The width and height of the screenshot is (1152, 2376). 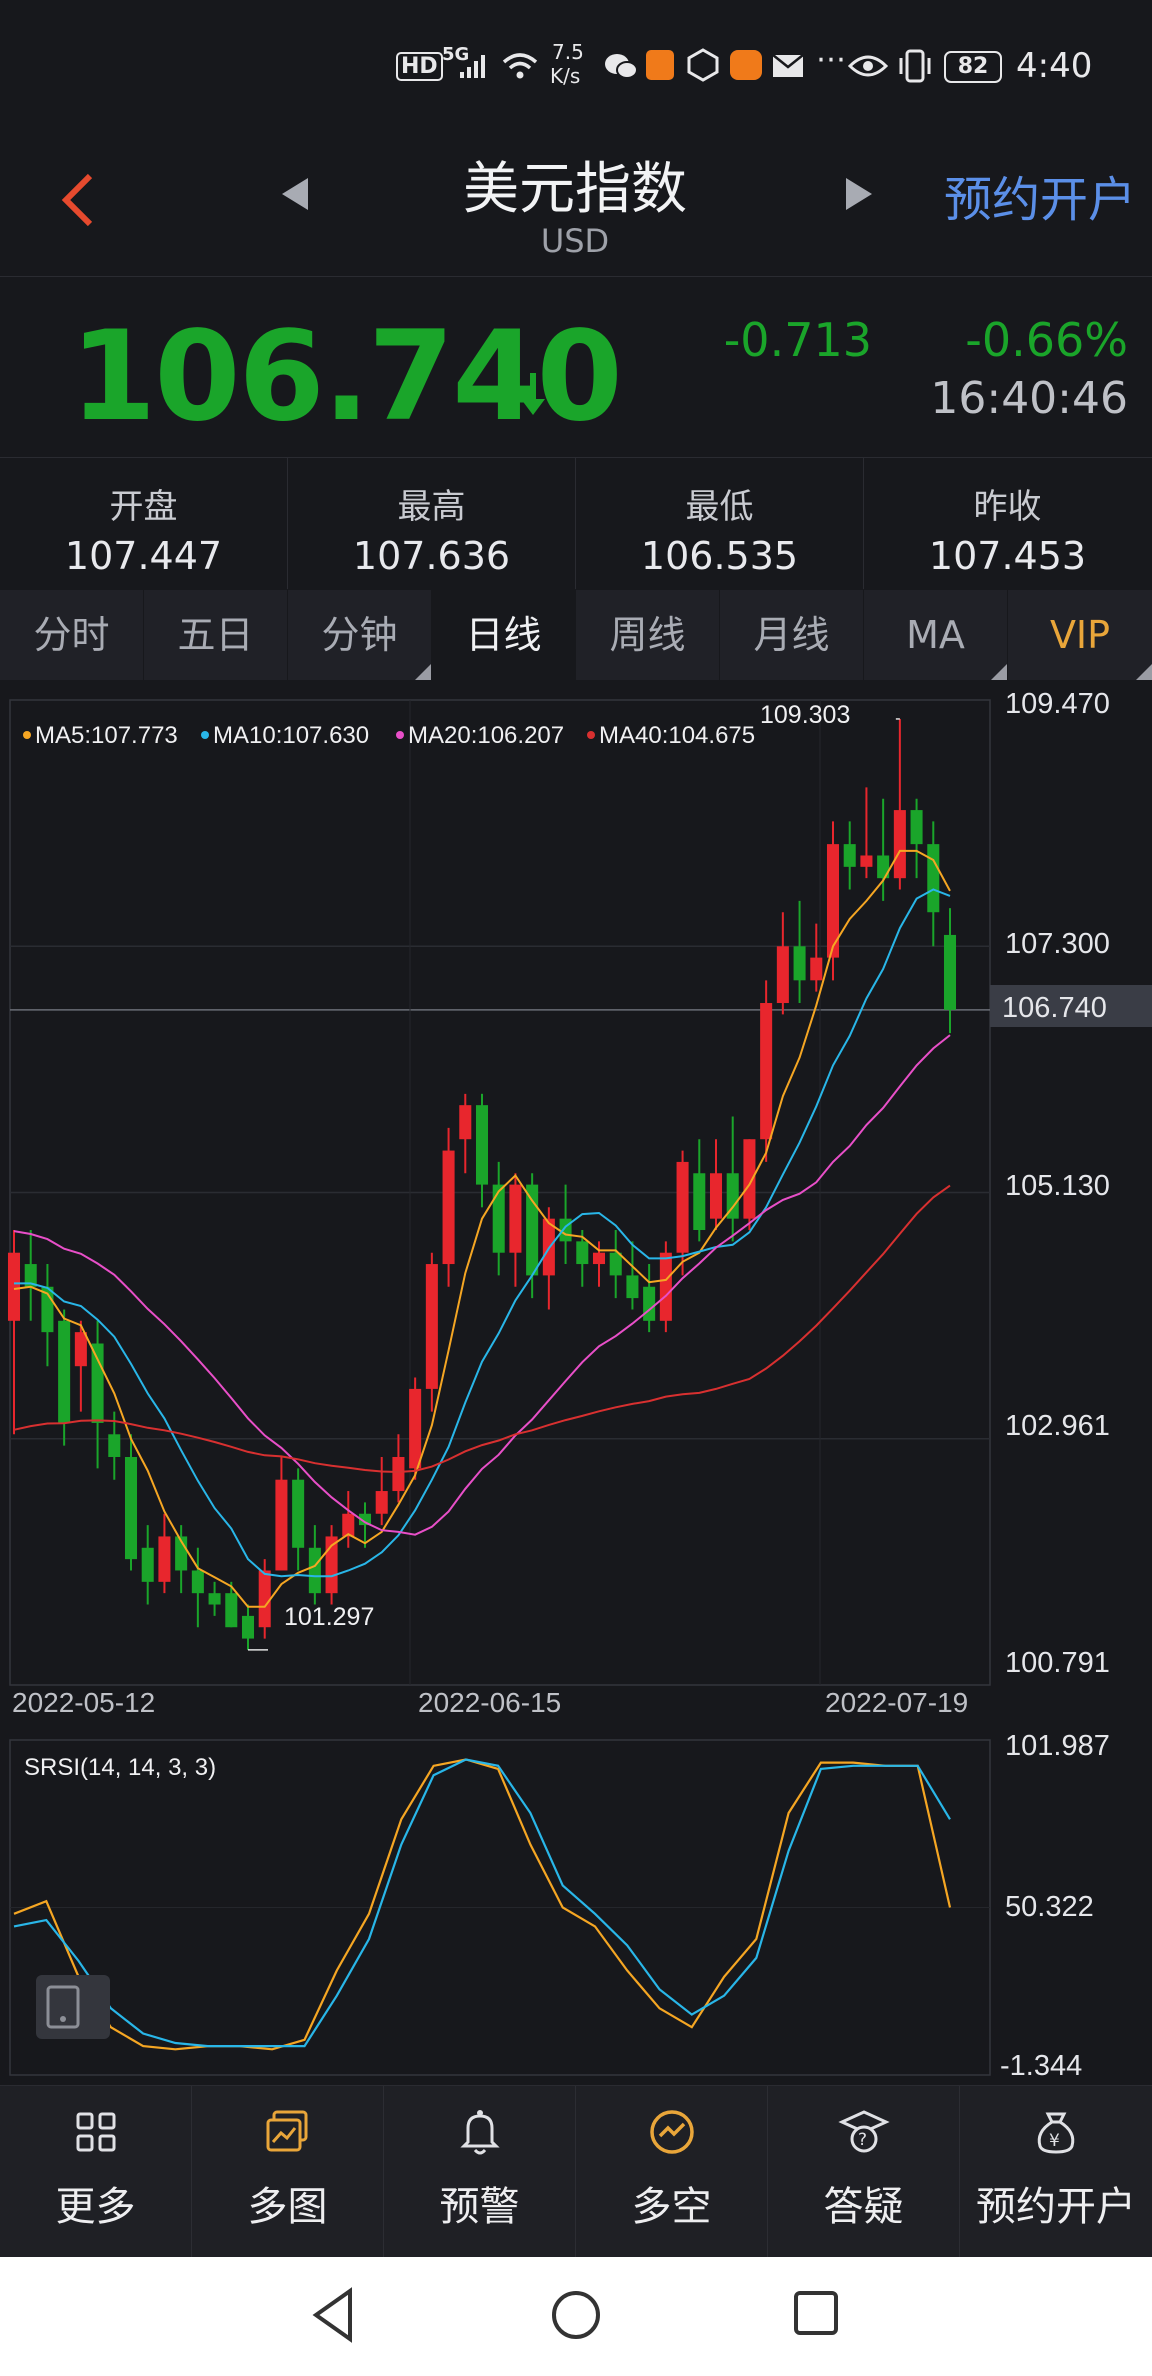 What do you see at coordinates (295, 194) in the screenshot?
I see `prev-instrument-icon` at bounding box center [295, 194].